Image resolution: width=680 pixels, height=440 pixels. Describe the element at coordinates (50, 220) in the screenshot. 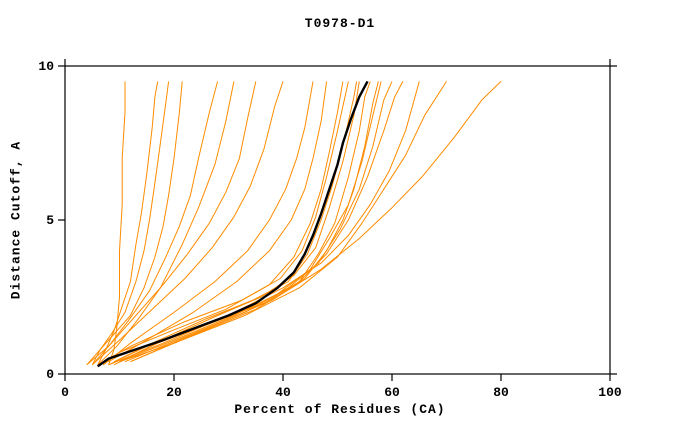

I see `y-tick-label: 5` at that location.